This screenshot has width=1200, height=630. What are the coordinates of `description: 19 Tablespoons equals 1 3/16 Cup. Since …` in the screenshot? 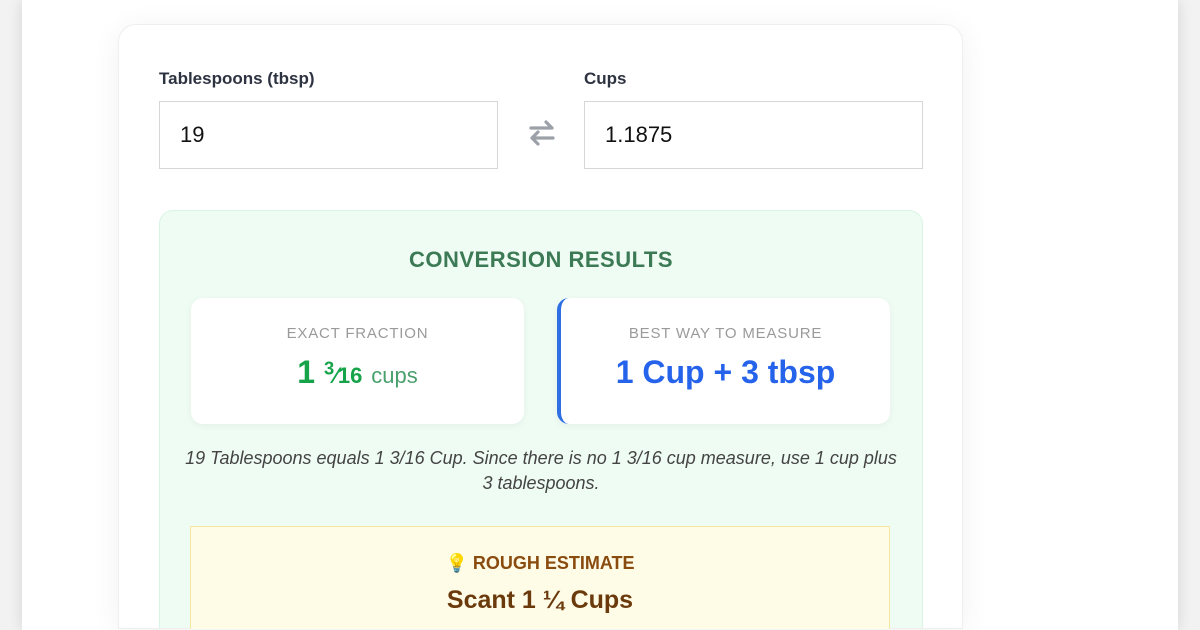 It's located at (541, 470).